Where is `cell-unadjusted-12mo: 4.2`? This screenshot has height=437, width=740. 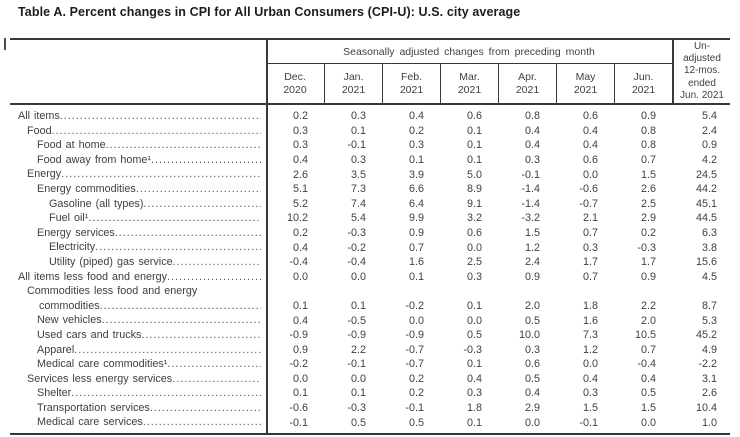 cell-unadjusted-12mo: 4.2 is located at coordinates (709, 159).